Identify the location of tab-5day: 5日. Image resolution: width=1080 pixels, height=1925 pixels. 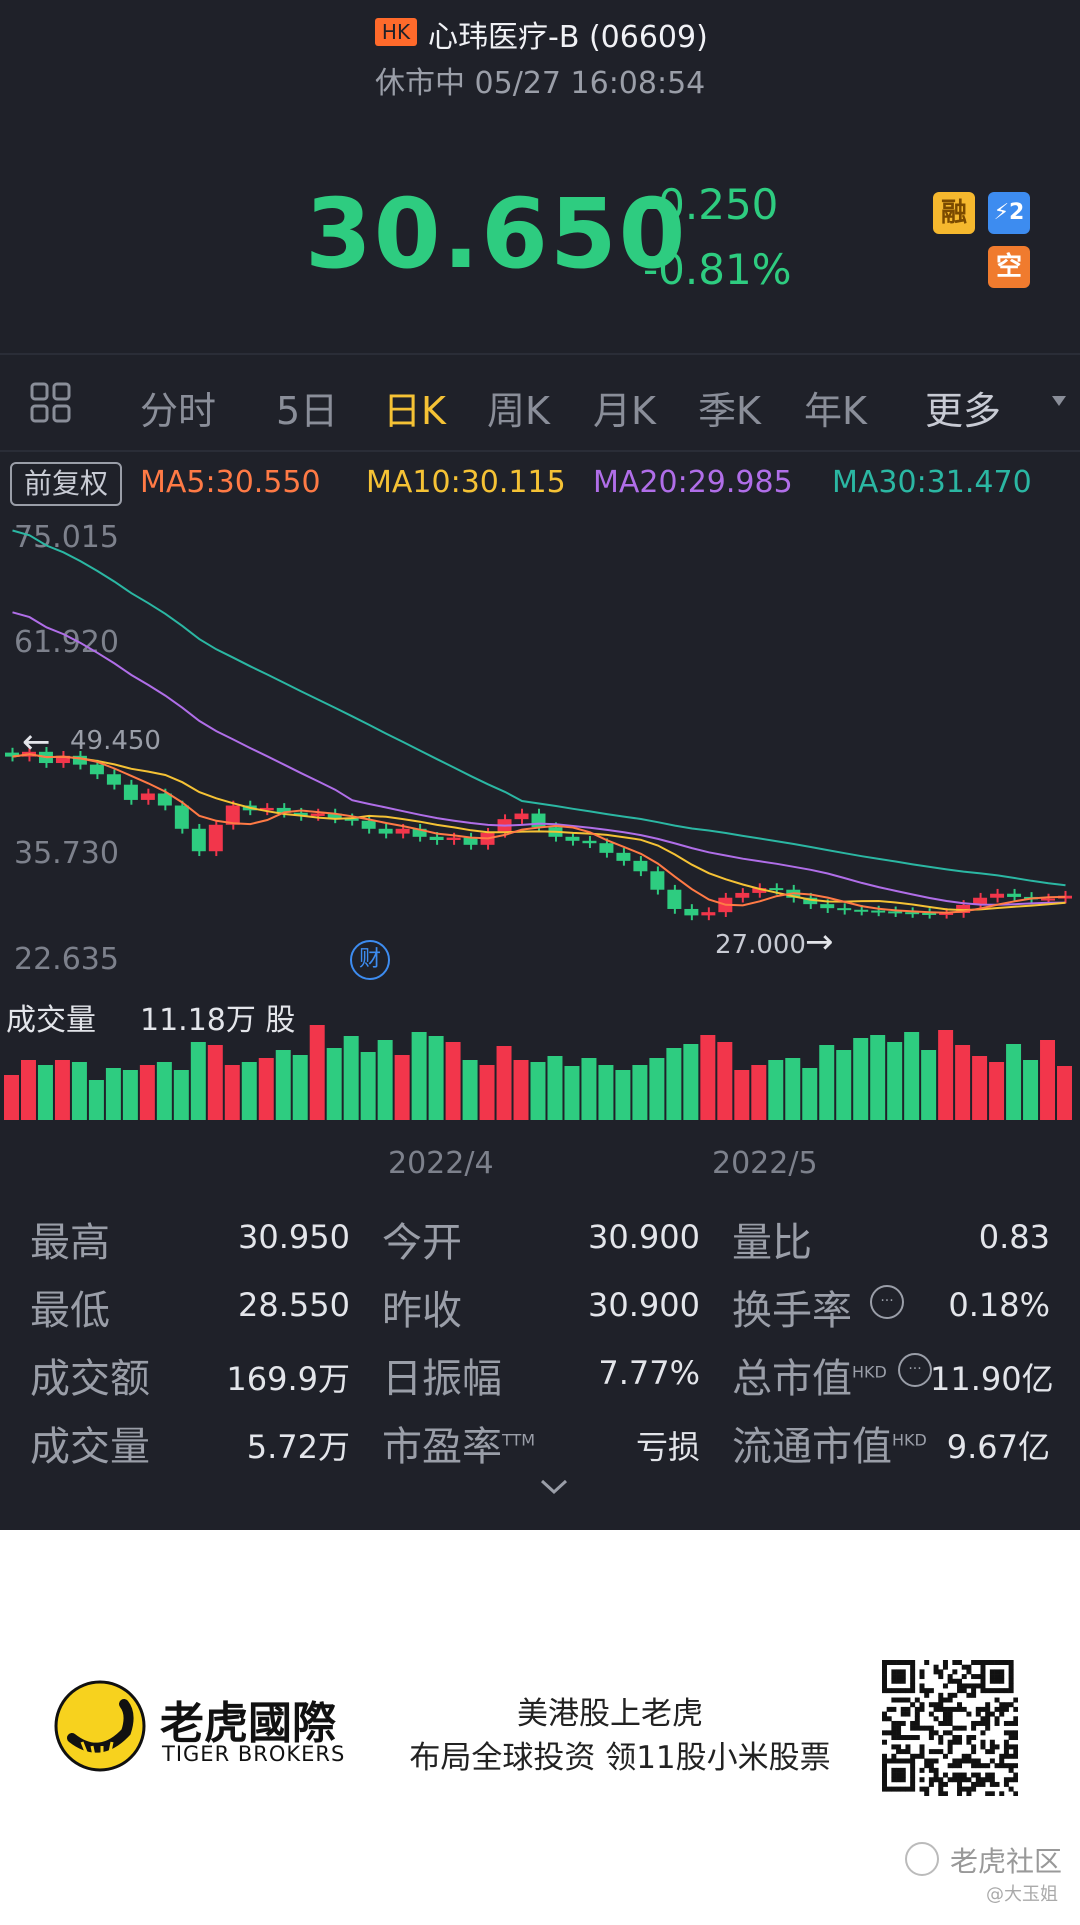
(307, 411).